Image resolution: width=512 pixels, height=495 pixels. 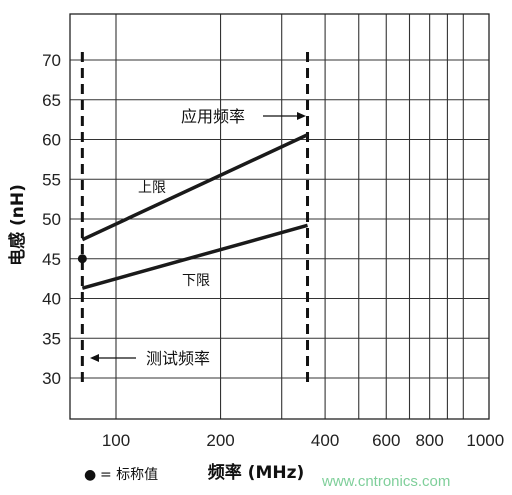 What do you see at coordinates (51, 299) in the screenshot?
I see `y-tick-label: 40` at bounding box center [51, 299].